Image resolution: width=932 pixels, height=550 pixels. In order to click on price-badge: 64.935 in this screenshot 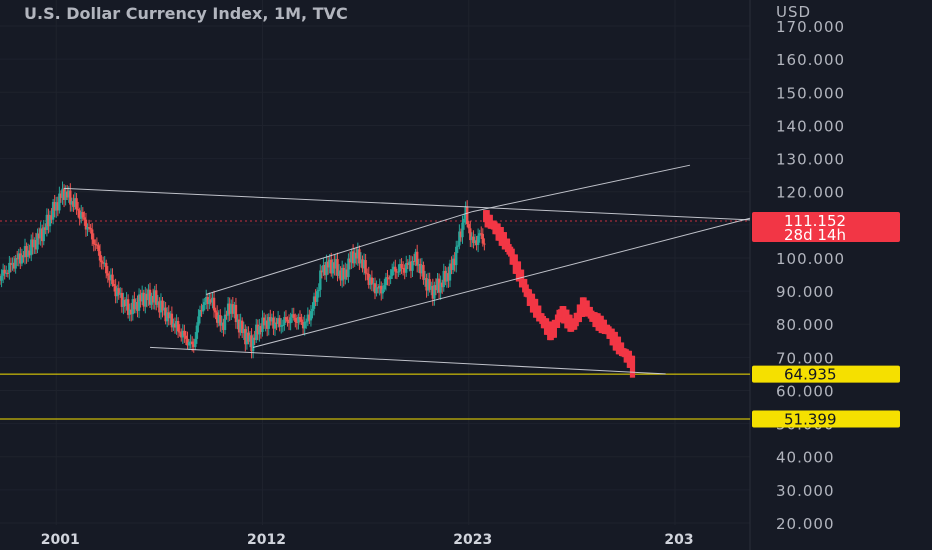, I will do `click(826, 374)`.